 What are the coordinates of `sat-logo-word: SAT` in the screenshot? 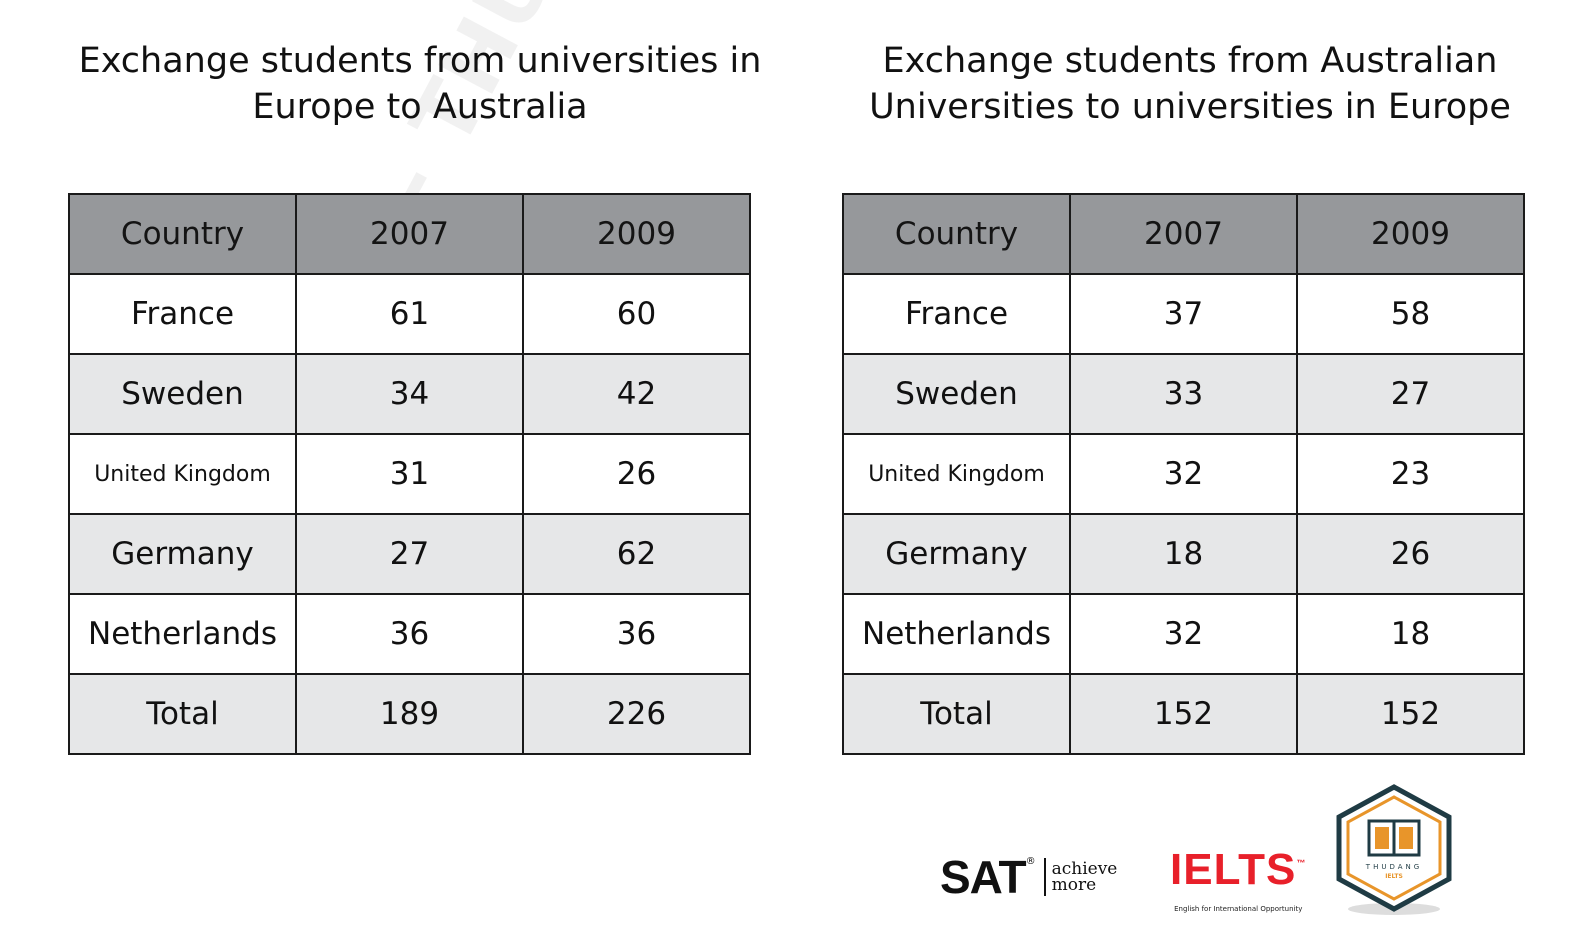 It's located at (983, 877).